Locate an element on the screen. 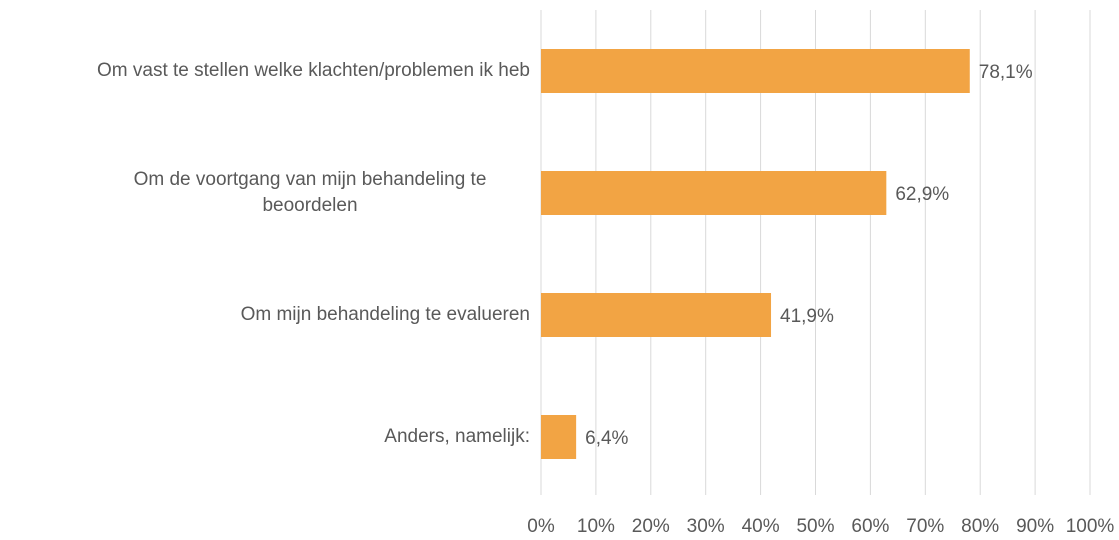  x-tick-label: 50% is located at coordinates (815, 526).